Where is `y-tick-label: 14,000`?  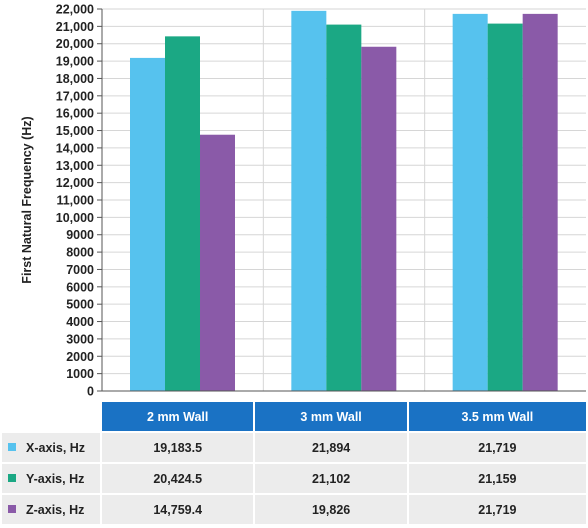
y-tick-label: 14,000 is located at coordinates (75, 148).